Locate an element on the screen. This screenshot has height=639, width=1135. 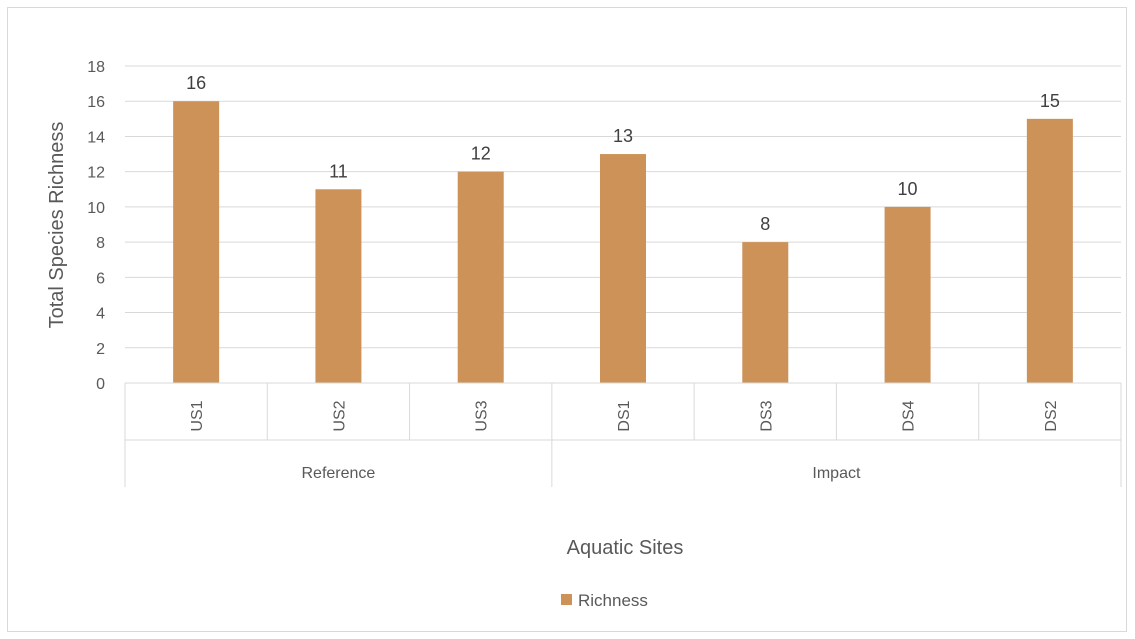
y-axis-title: Total Species Richness is located at coordinates (57, 225).